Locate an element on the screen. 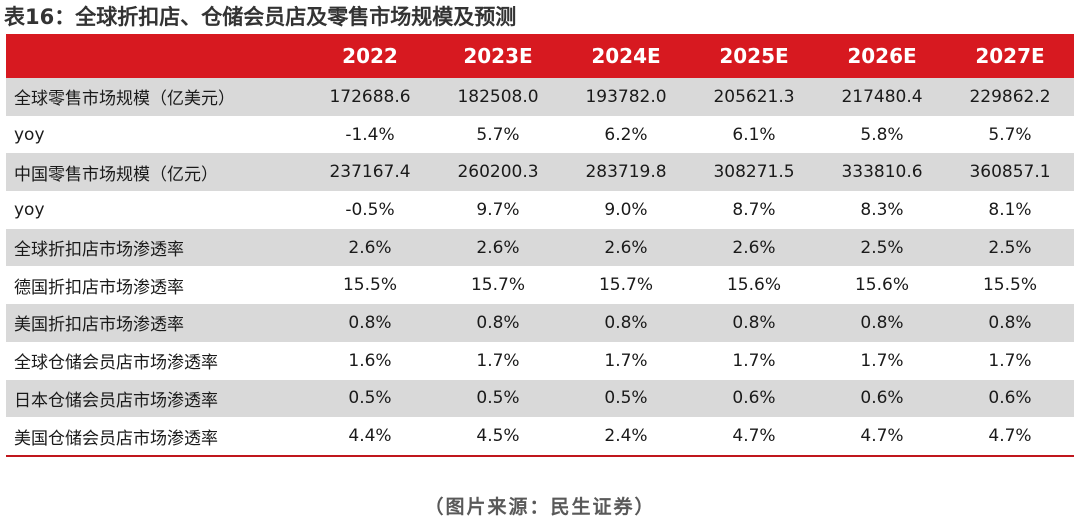 The image size is (1080, 526). value-cell: 4.4% is located at coordinates (370, 437).